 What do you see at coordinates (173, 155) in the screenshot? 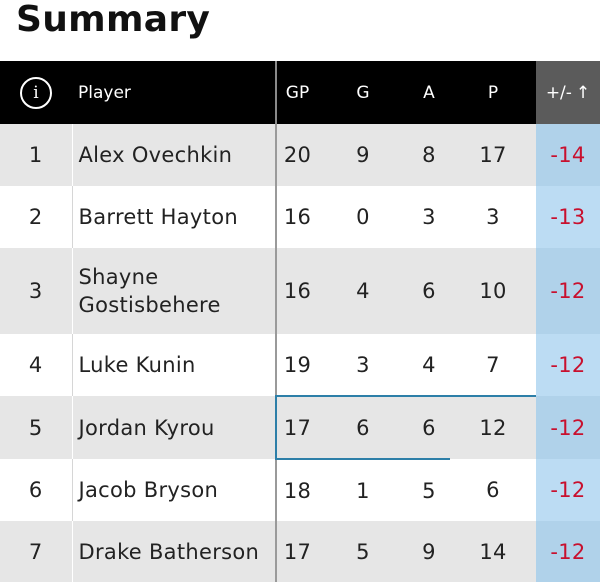
I see `player-name-cell: Alex Ovechkin` at bounding box center [173, 155].